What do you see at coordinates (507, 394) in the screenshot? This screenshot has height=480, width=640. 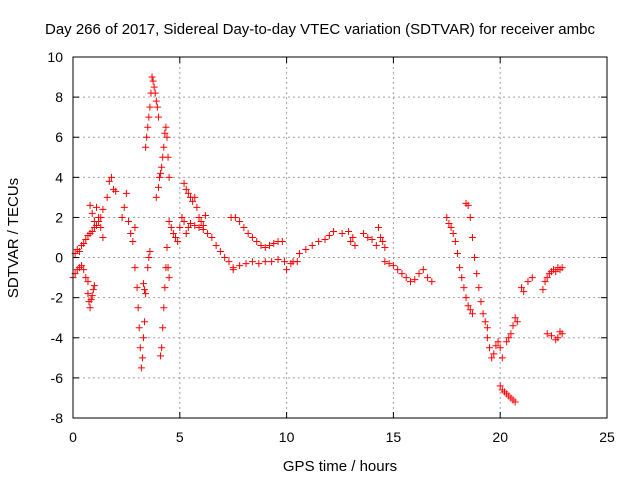 I see `series-seg23` at bounding box center [507, 394].